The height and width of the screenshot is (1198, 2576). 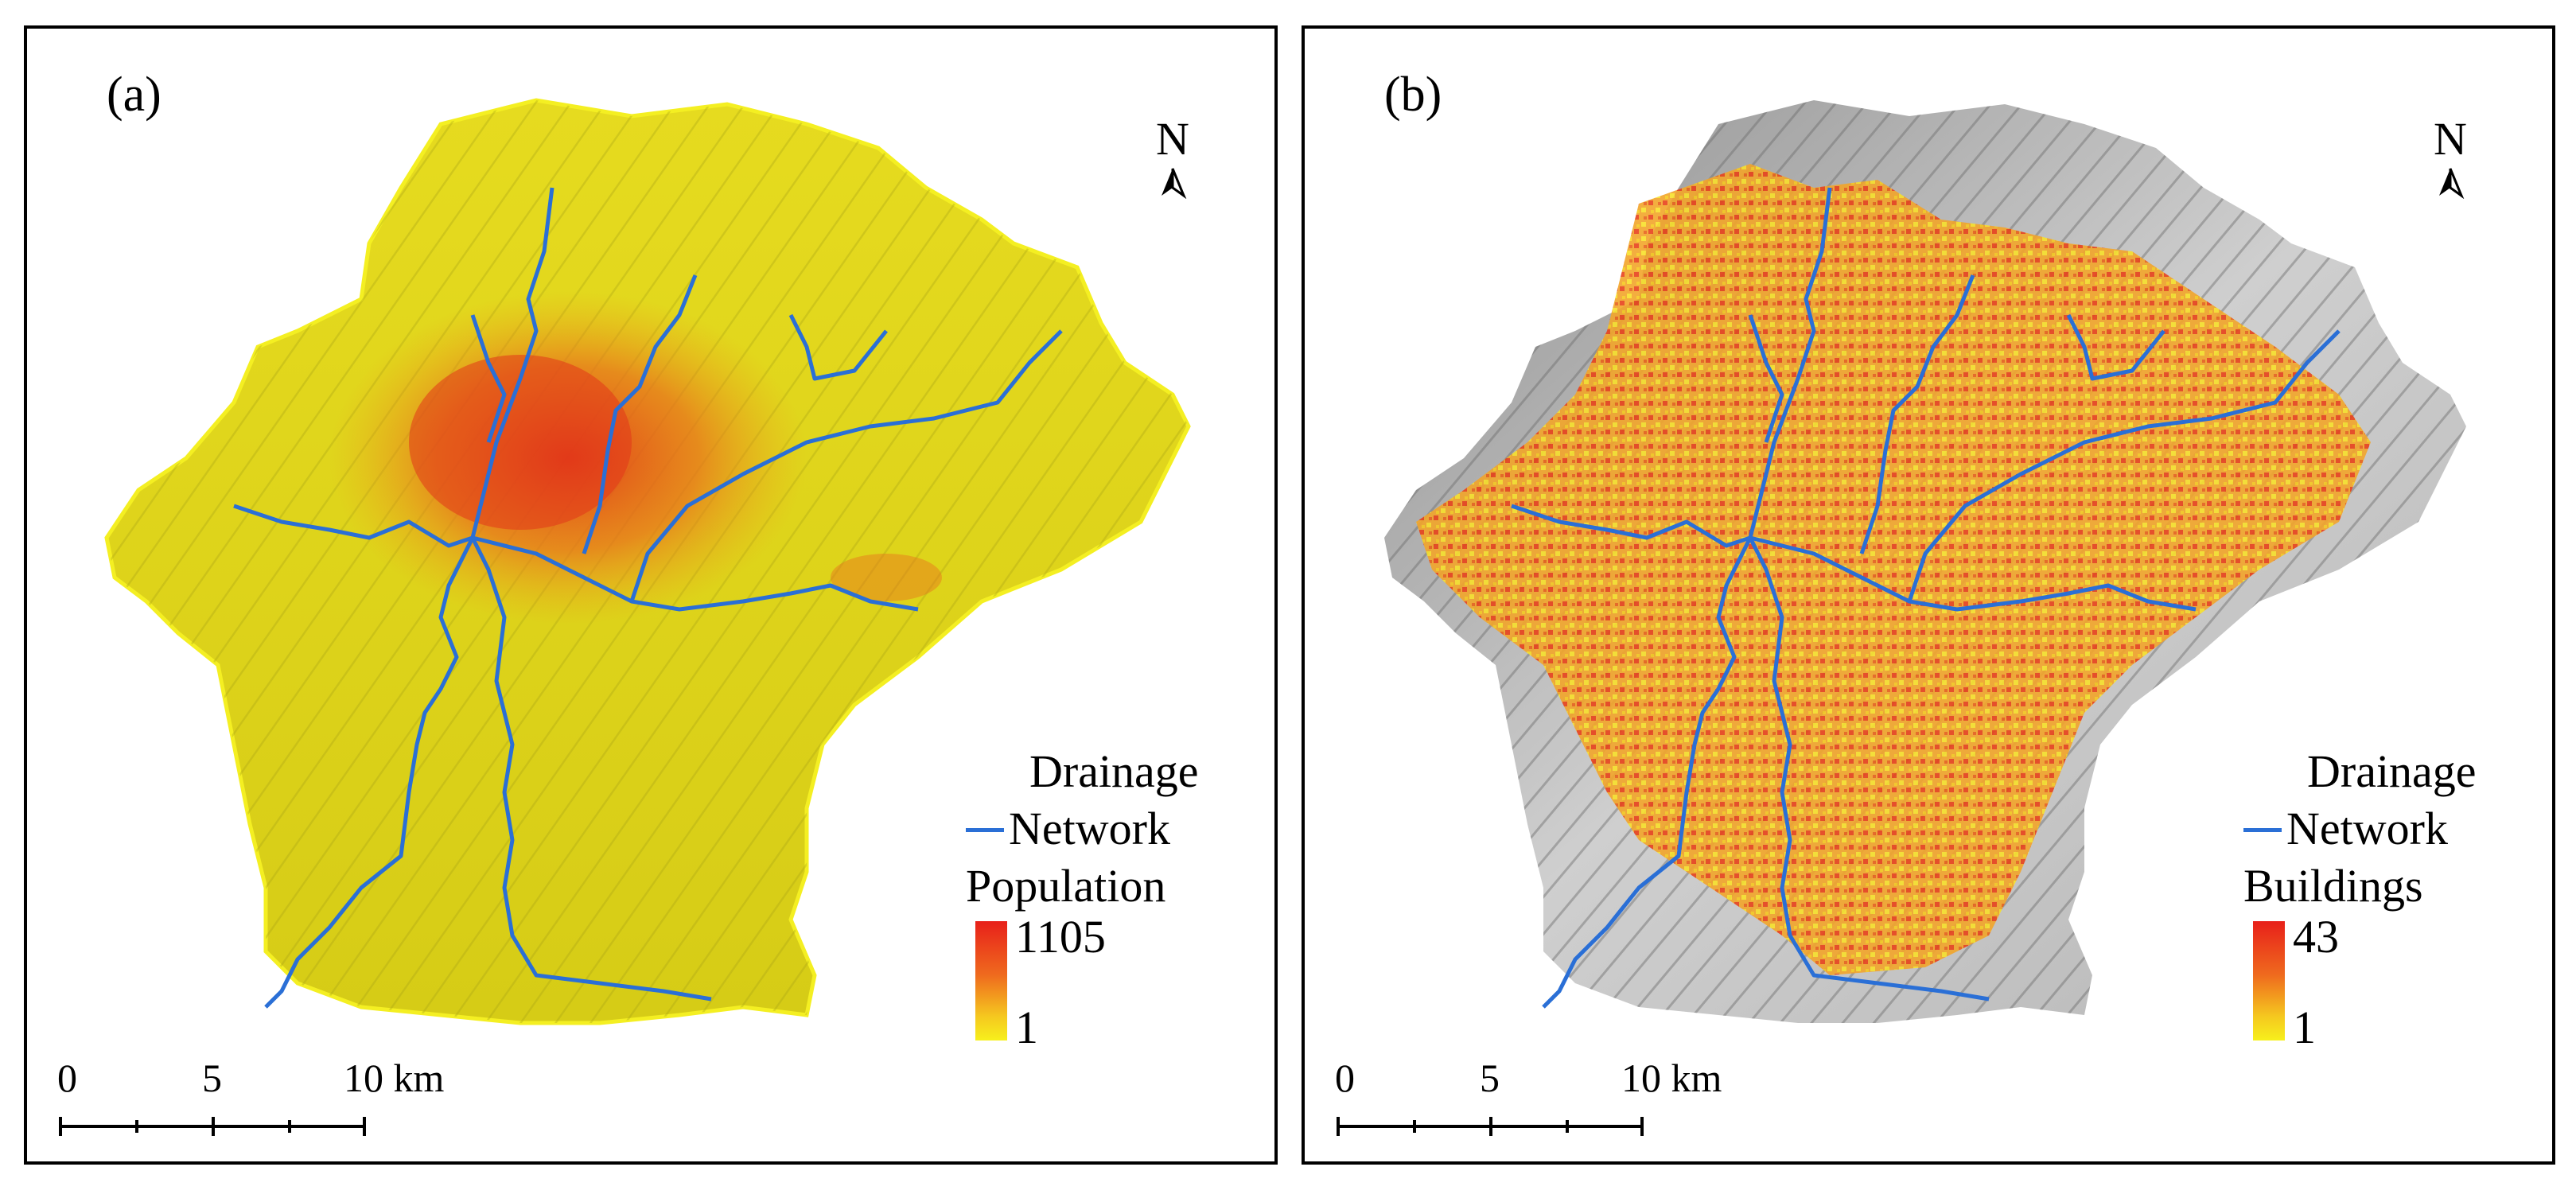 I want to click on legend-ramp-title: Buildings, so click(x=2333, y=886).